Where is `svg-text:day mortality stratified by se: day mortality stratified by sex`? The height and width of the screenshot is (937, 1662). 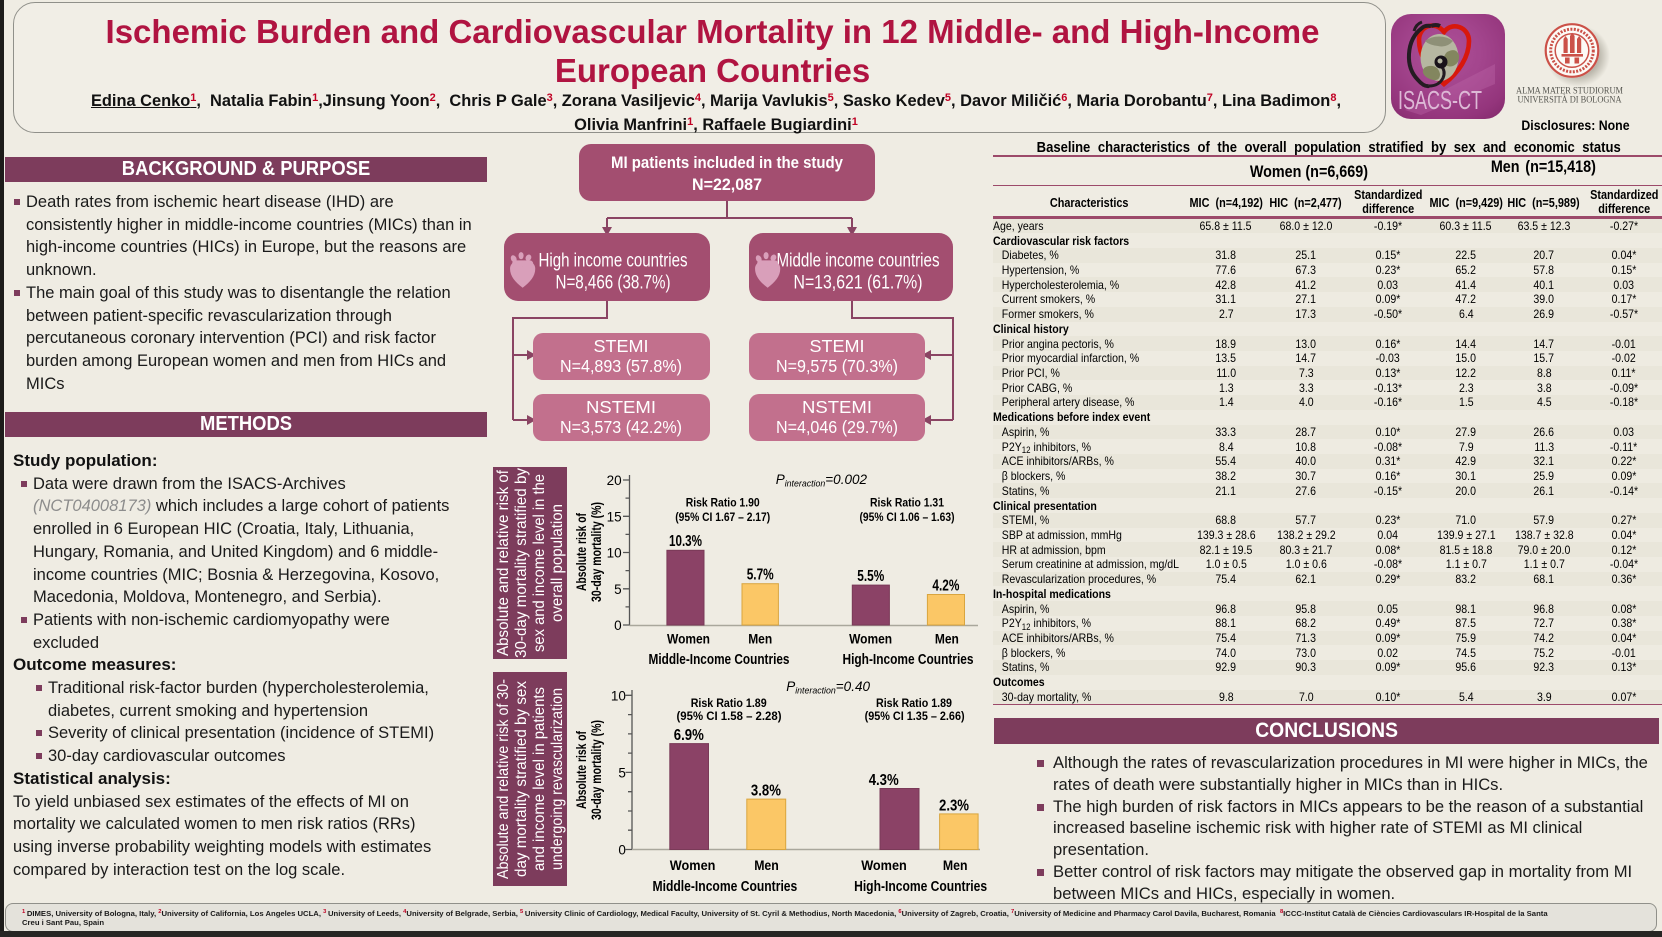
svg-text:day mortality stratified by se: day mortality stratified by sex is located at coordinates (521, 779).